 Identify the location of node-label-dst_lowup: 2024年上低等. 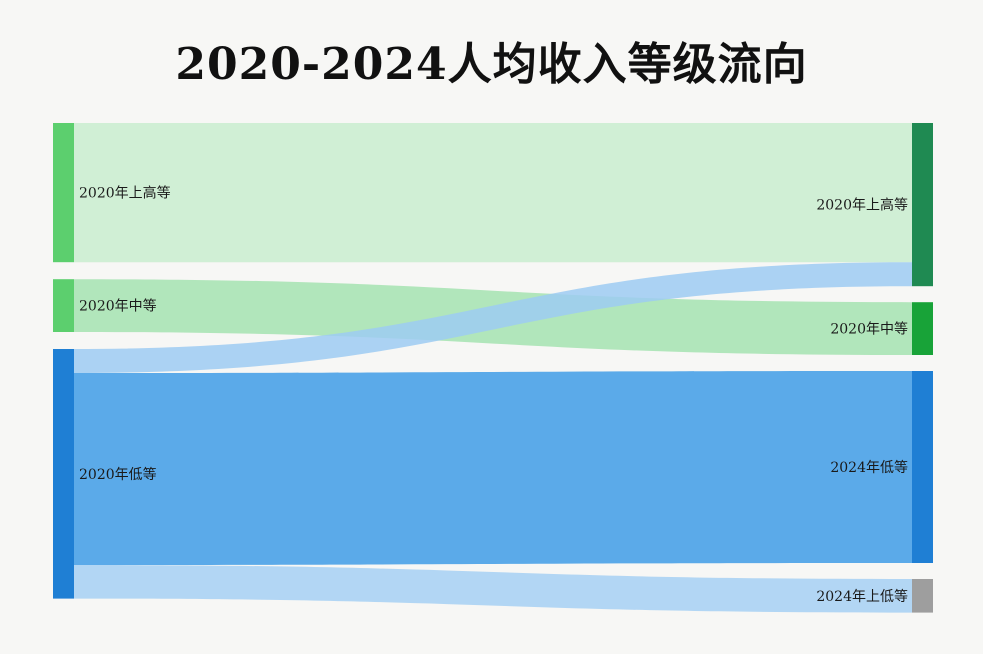
(862, 596).